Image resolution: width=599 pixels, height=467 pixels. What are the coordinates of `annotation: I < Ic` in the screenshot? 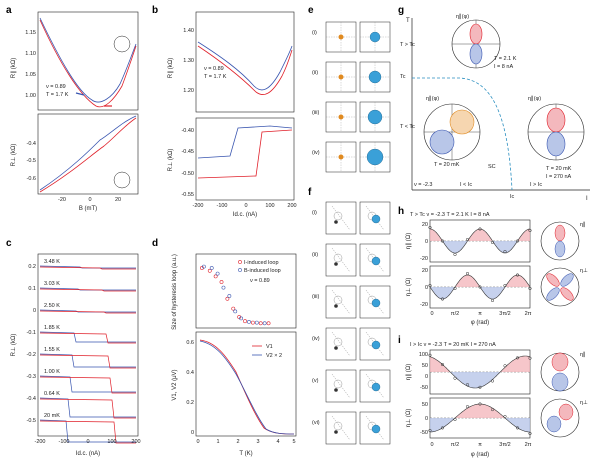 It's located at (466, 185).